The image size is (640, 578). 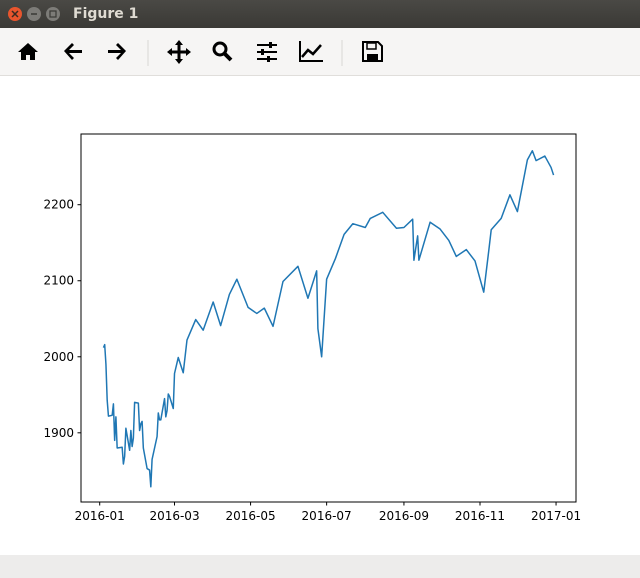 I want to click on y-tick-label: 2200, so click(x=58, y=205).